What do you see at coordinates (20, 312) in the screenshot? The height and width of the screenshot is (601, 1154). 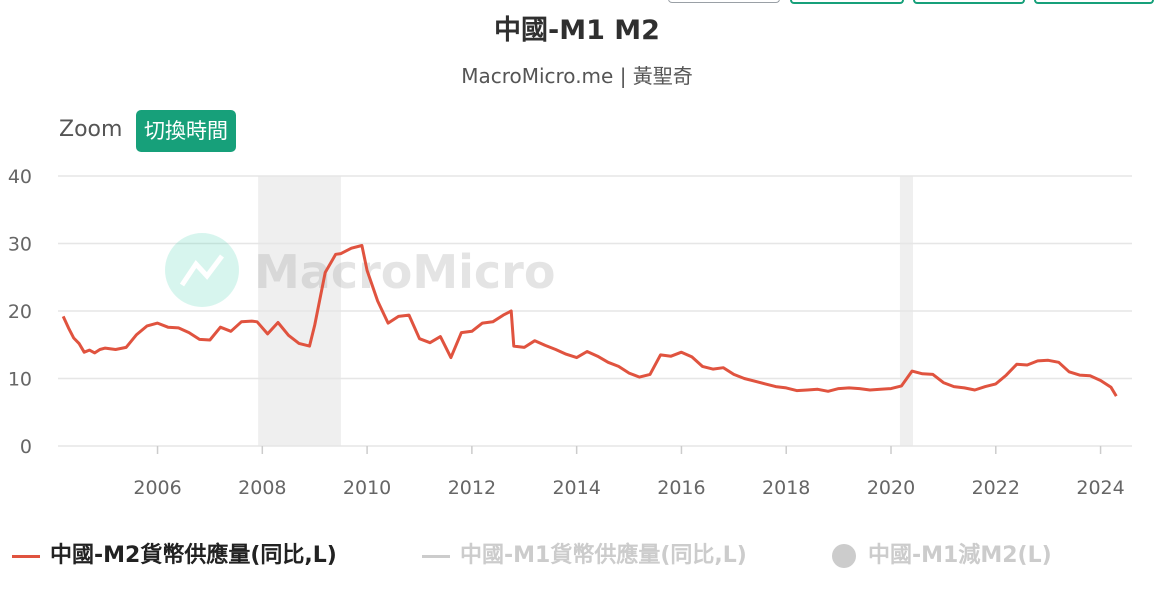 I see `y-tick-label-2: 20` at bounding box center [20, 312].